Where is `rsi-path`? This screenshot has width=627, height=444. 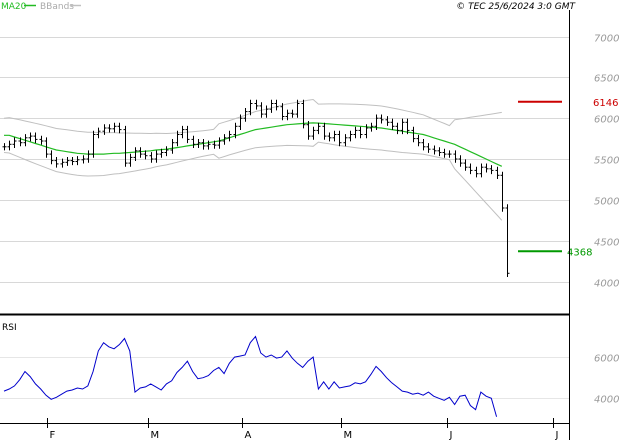
rsi-path is located at coordinates (250, 376).